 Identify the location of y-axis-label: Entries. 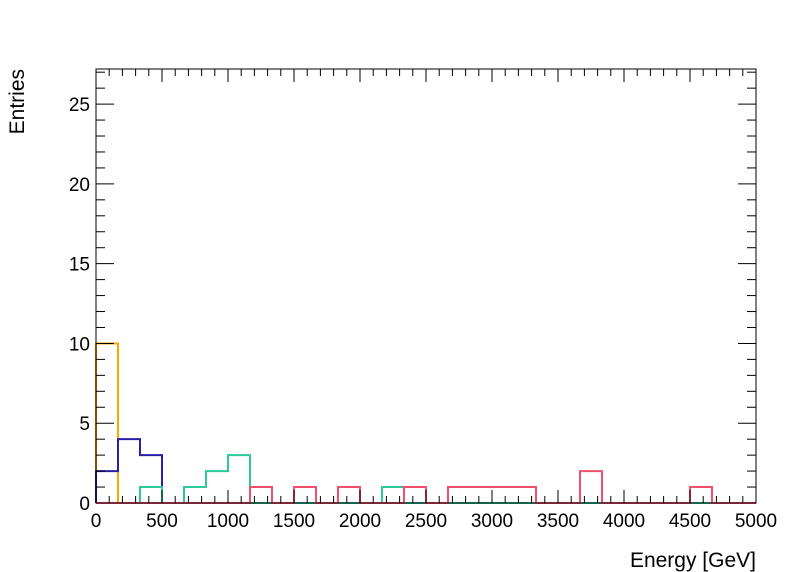
(17, 101).